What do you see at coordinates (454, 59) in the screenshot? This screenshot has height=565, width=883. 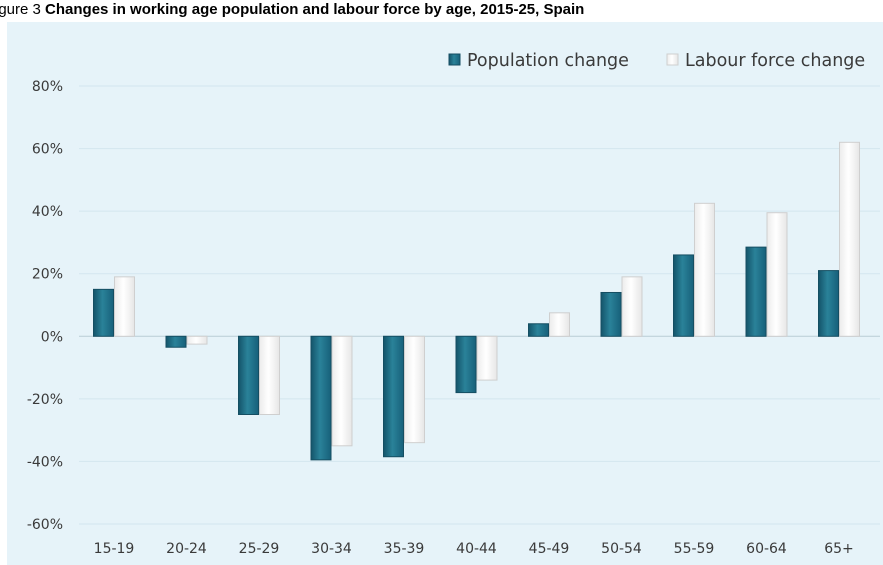 I see `population-legend-swatch` at bounding box center [454, 59].